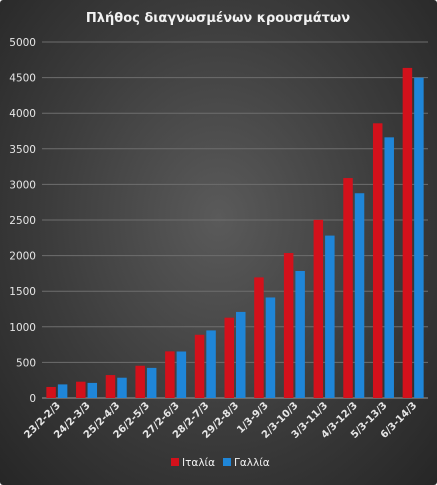  Describe the element at coordinates (22, 114) in the screenshot. I see `y-tick-label: 4000` at that location.